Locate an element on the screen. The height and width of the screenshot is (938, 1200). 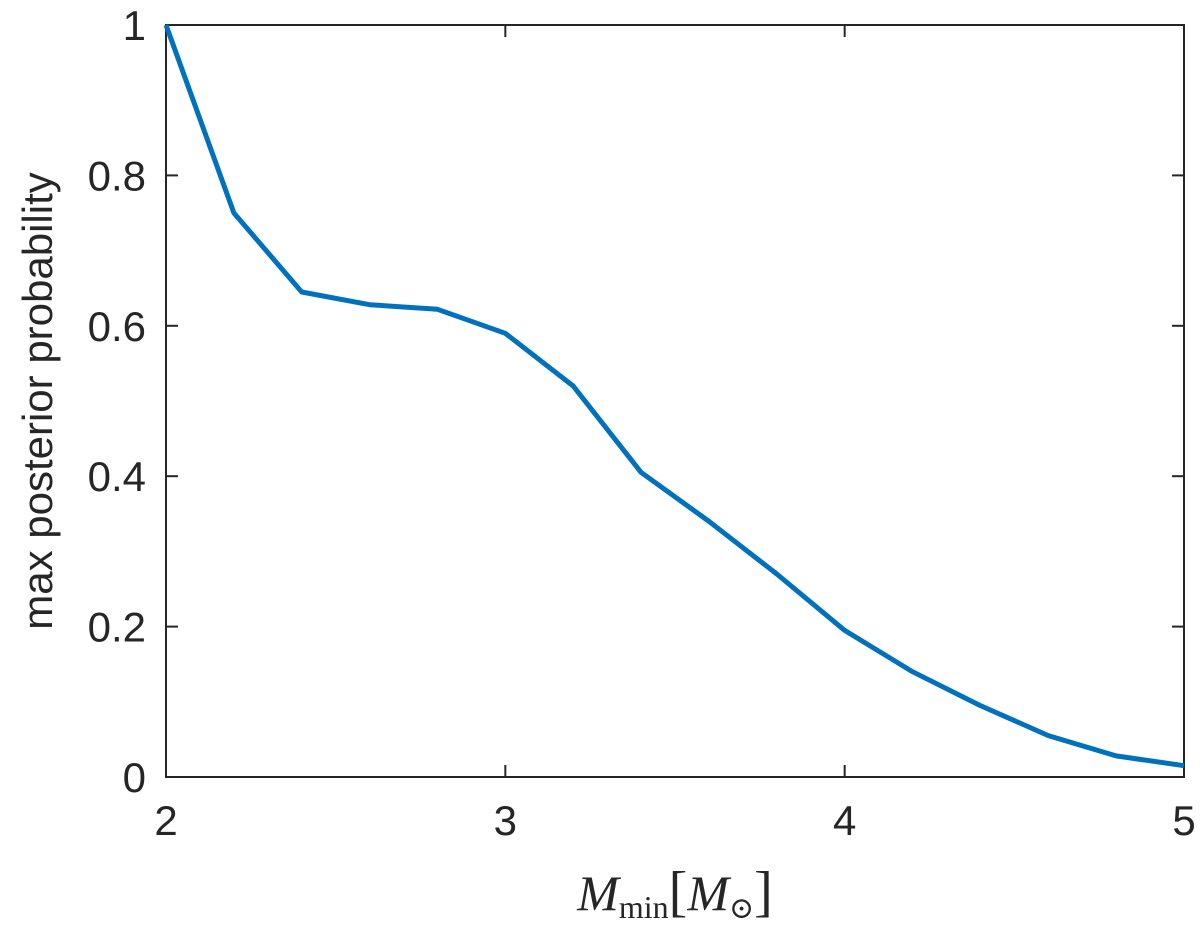
x-label-bracket-open: [ is located at coordinates (678, 892).